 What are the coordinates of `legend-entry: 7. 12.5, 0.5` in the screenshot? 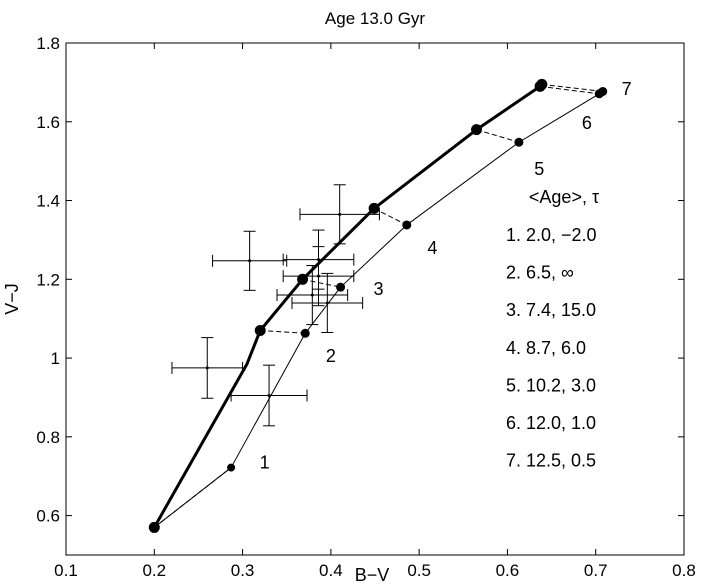 It's located at (551, 461).